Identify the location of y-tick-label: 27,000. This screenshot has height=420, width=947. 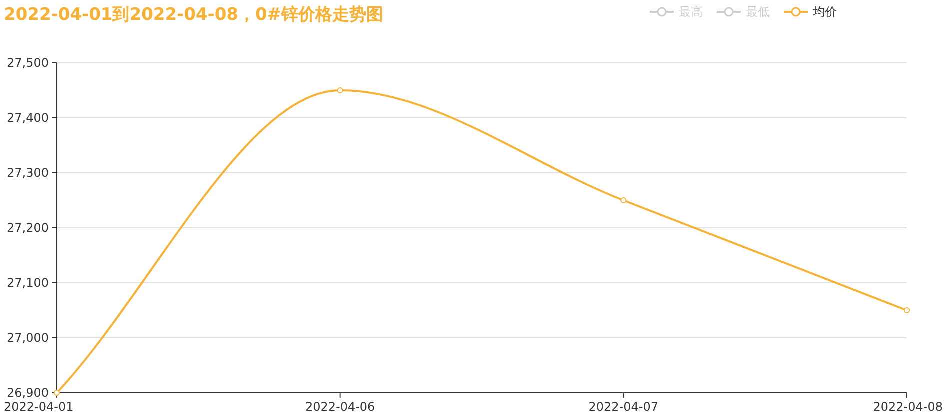
(28, 338).